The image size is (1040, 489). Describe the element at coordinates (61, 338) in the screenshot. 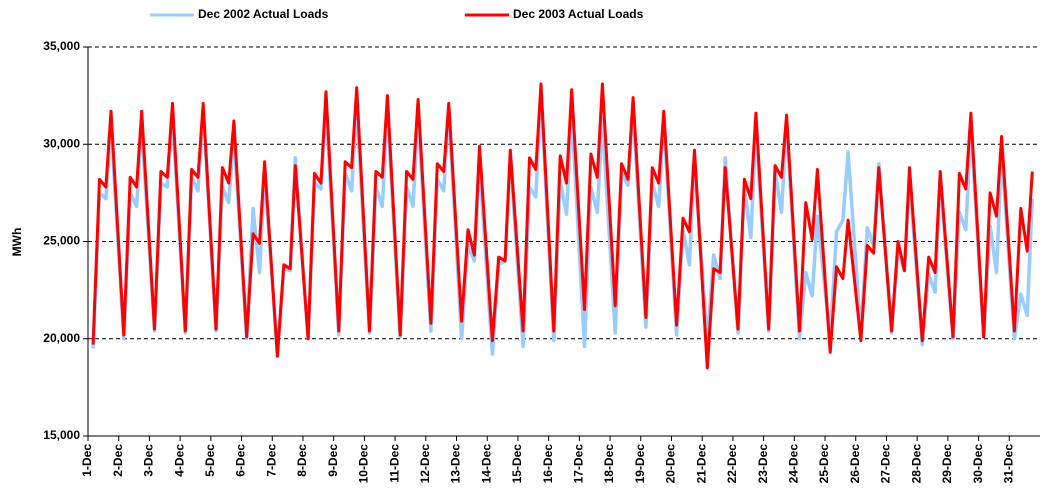

I see `y-tick-label: 20,000` at that location.